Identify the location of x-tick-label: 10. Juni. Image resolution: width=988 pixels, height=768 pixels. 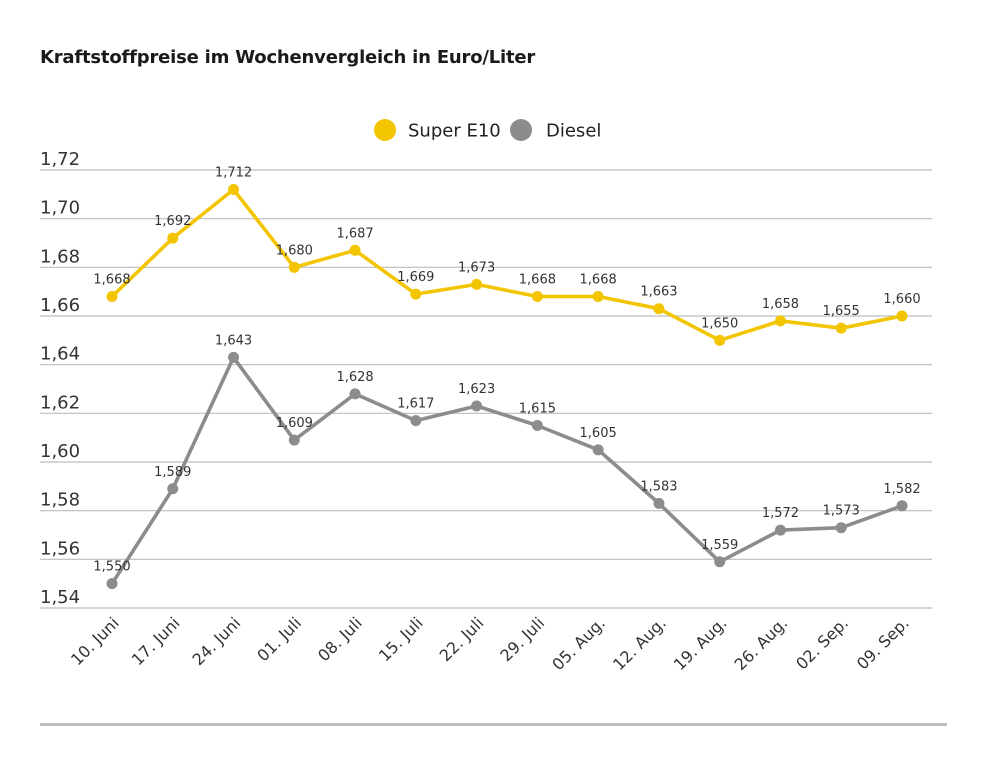
(95, 641).